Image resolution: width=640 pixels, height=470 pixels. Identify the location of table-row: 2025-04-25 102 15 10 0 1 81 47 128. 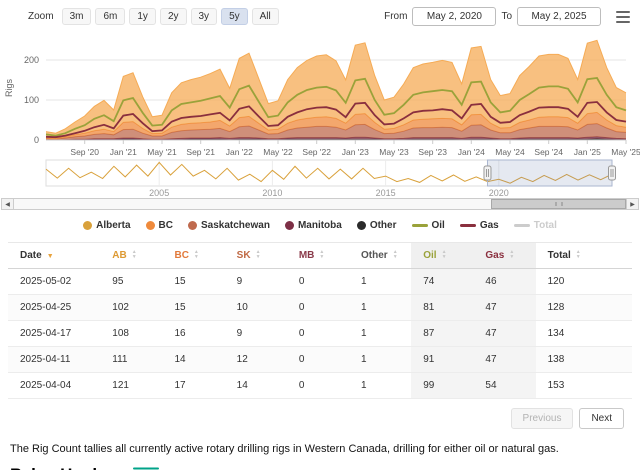
(320, 307).